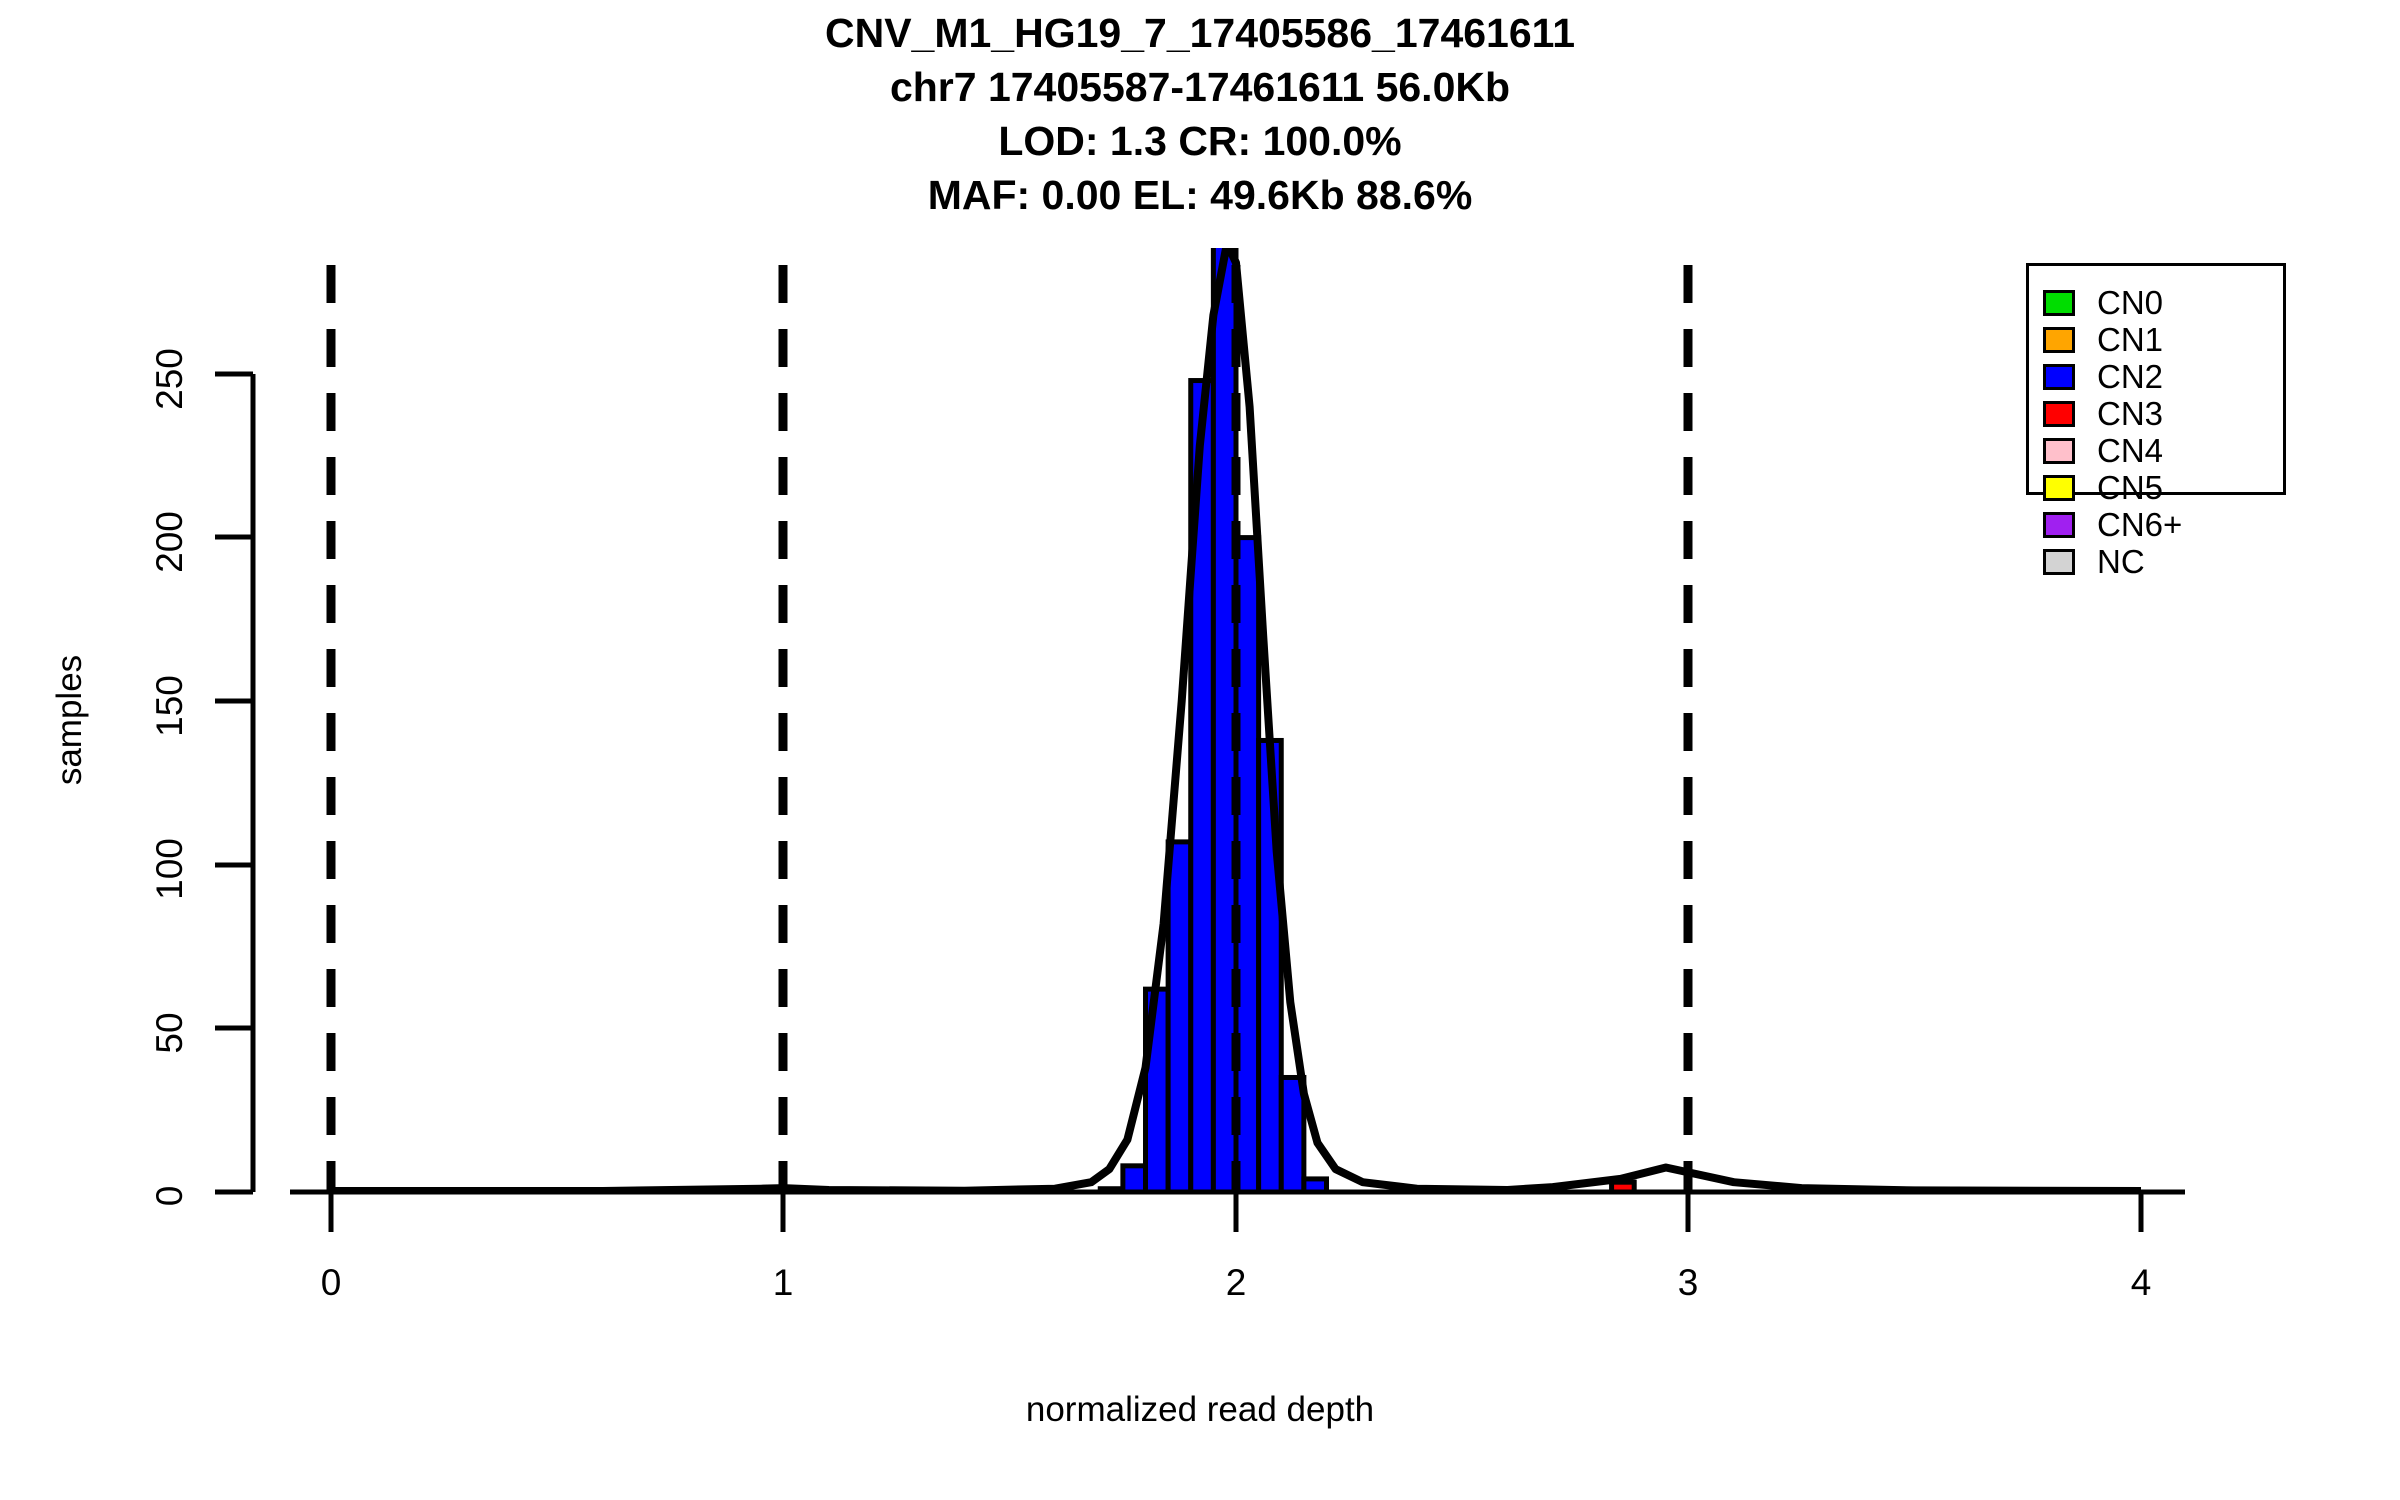 This screenshot has width=2400, height=1500. Describe the element at coordinates (2059, 561) in the screenshot. I see `legend-swatch-icon-nc` at that location.